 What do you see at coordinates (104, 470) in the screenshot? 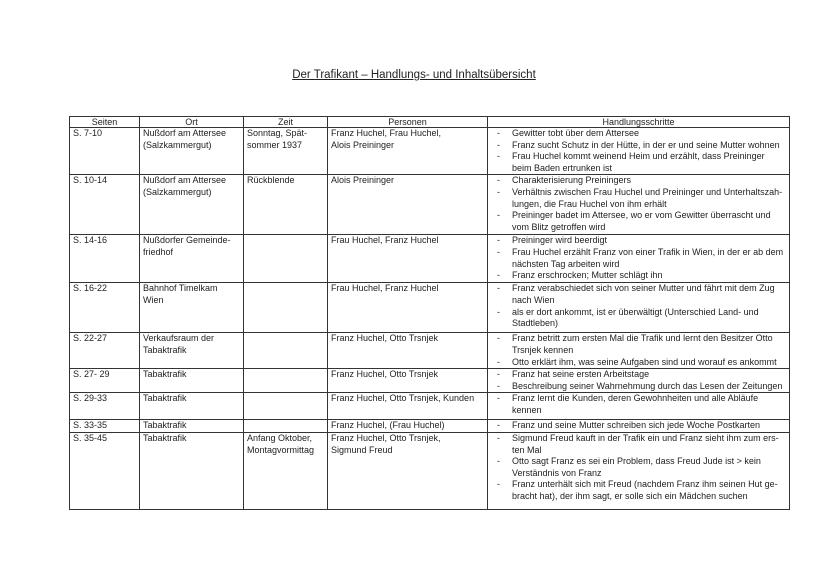
I see `cell-seiten: S. 35-45` at bounding box center [104, 470].